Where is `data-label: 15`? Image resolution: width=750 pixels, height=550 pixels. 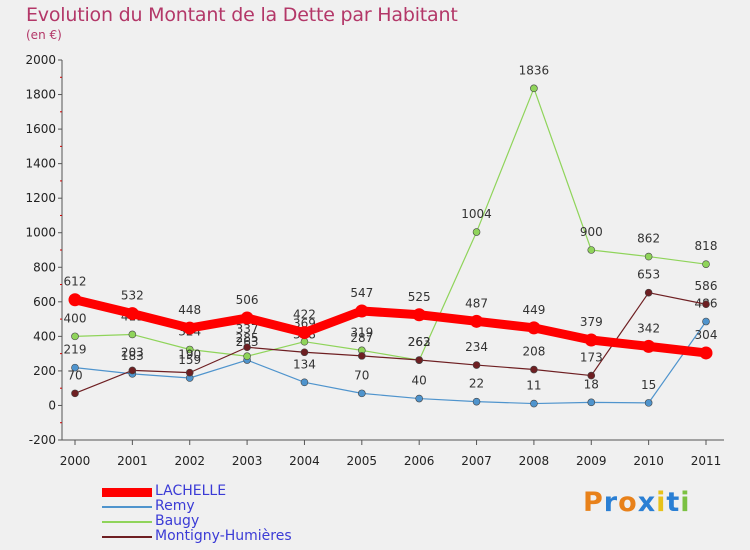
data-label: 15 is located at coordinates (648, 385).